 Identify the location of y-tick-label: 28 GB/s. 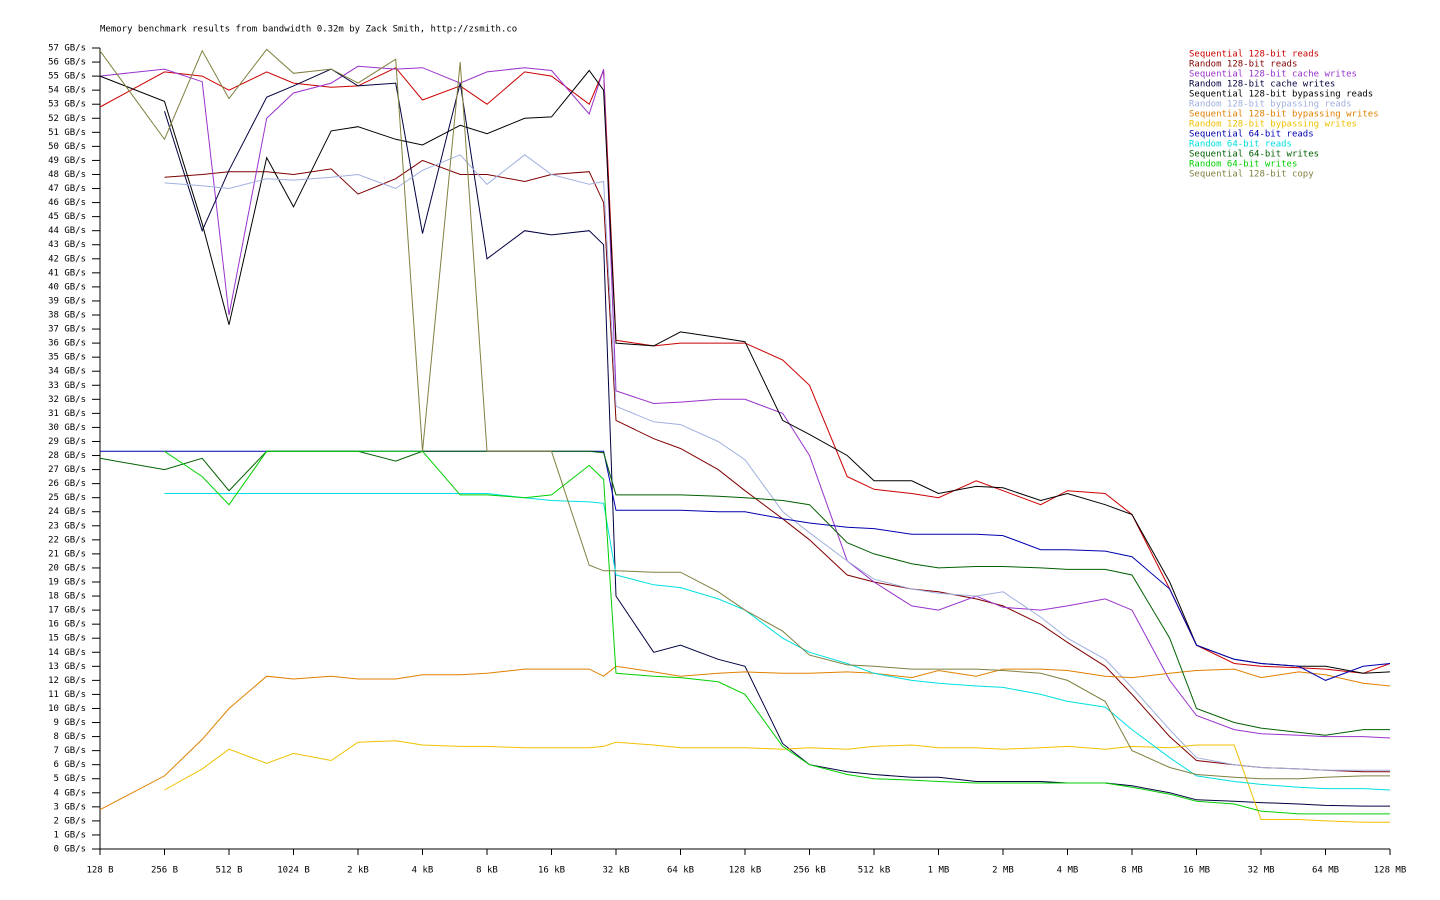
(67, 456).